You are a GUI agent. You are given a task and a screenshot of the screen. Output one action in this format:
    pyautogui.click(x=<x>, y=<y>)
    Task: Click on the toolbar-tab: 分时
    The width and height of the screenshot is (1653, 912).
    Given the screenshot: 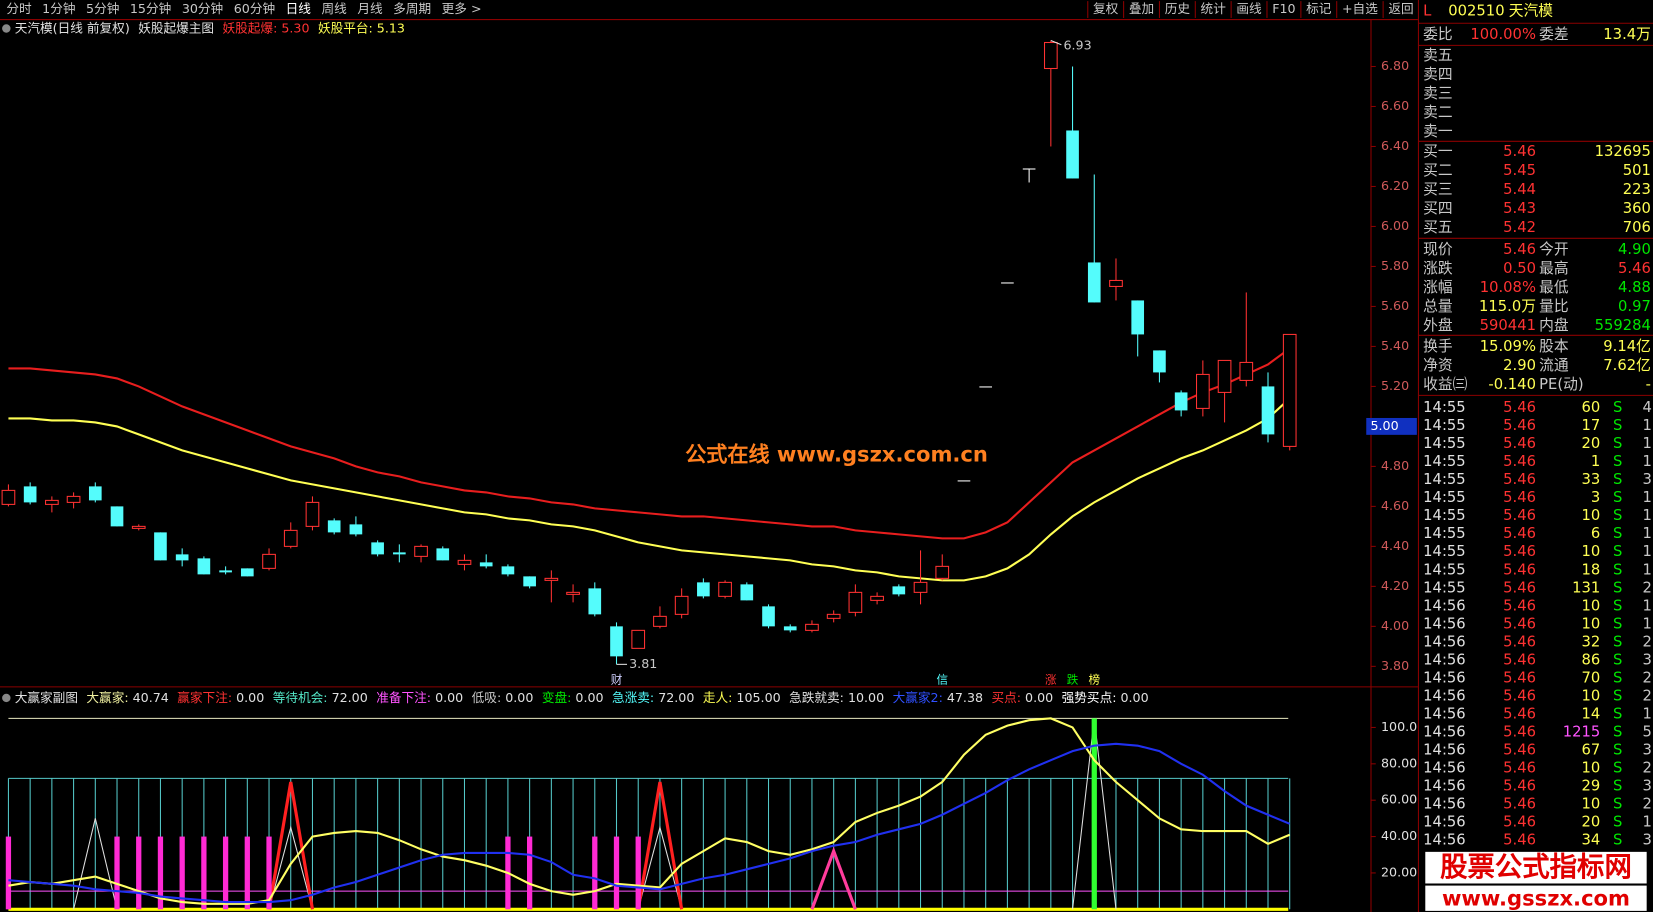 What is the action you would take?
    pyautogui.click(x=19, y=8)
    